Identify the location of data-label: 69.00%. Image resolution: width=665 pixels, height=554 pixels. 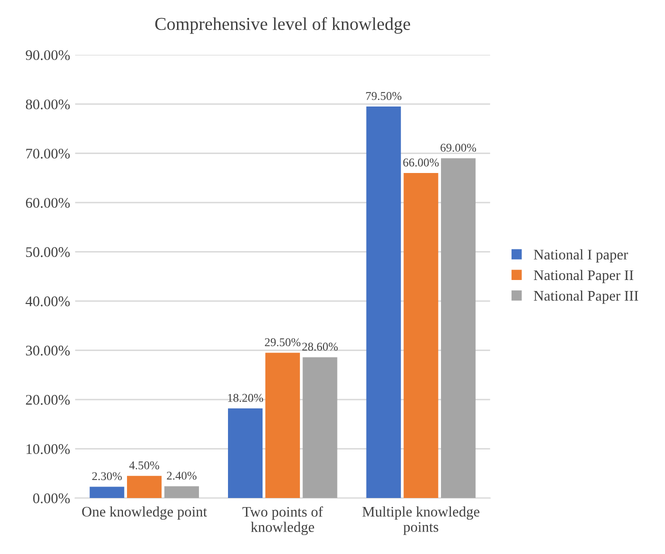
(458, 148).